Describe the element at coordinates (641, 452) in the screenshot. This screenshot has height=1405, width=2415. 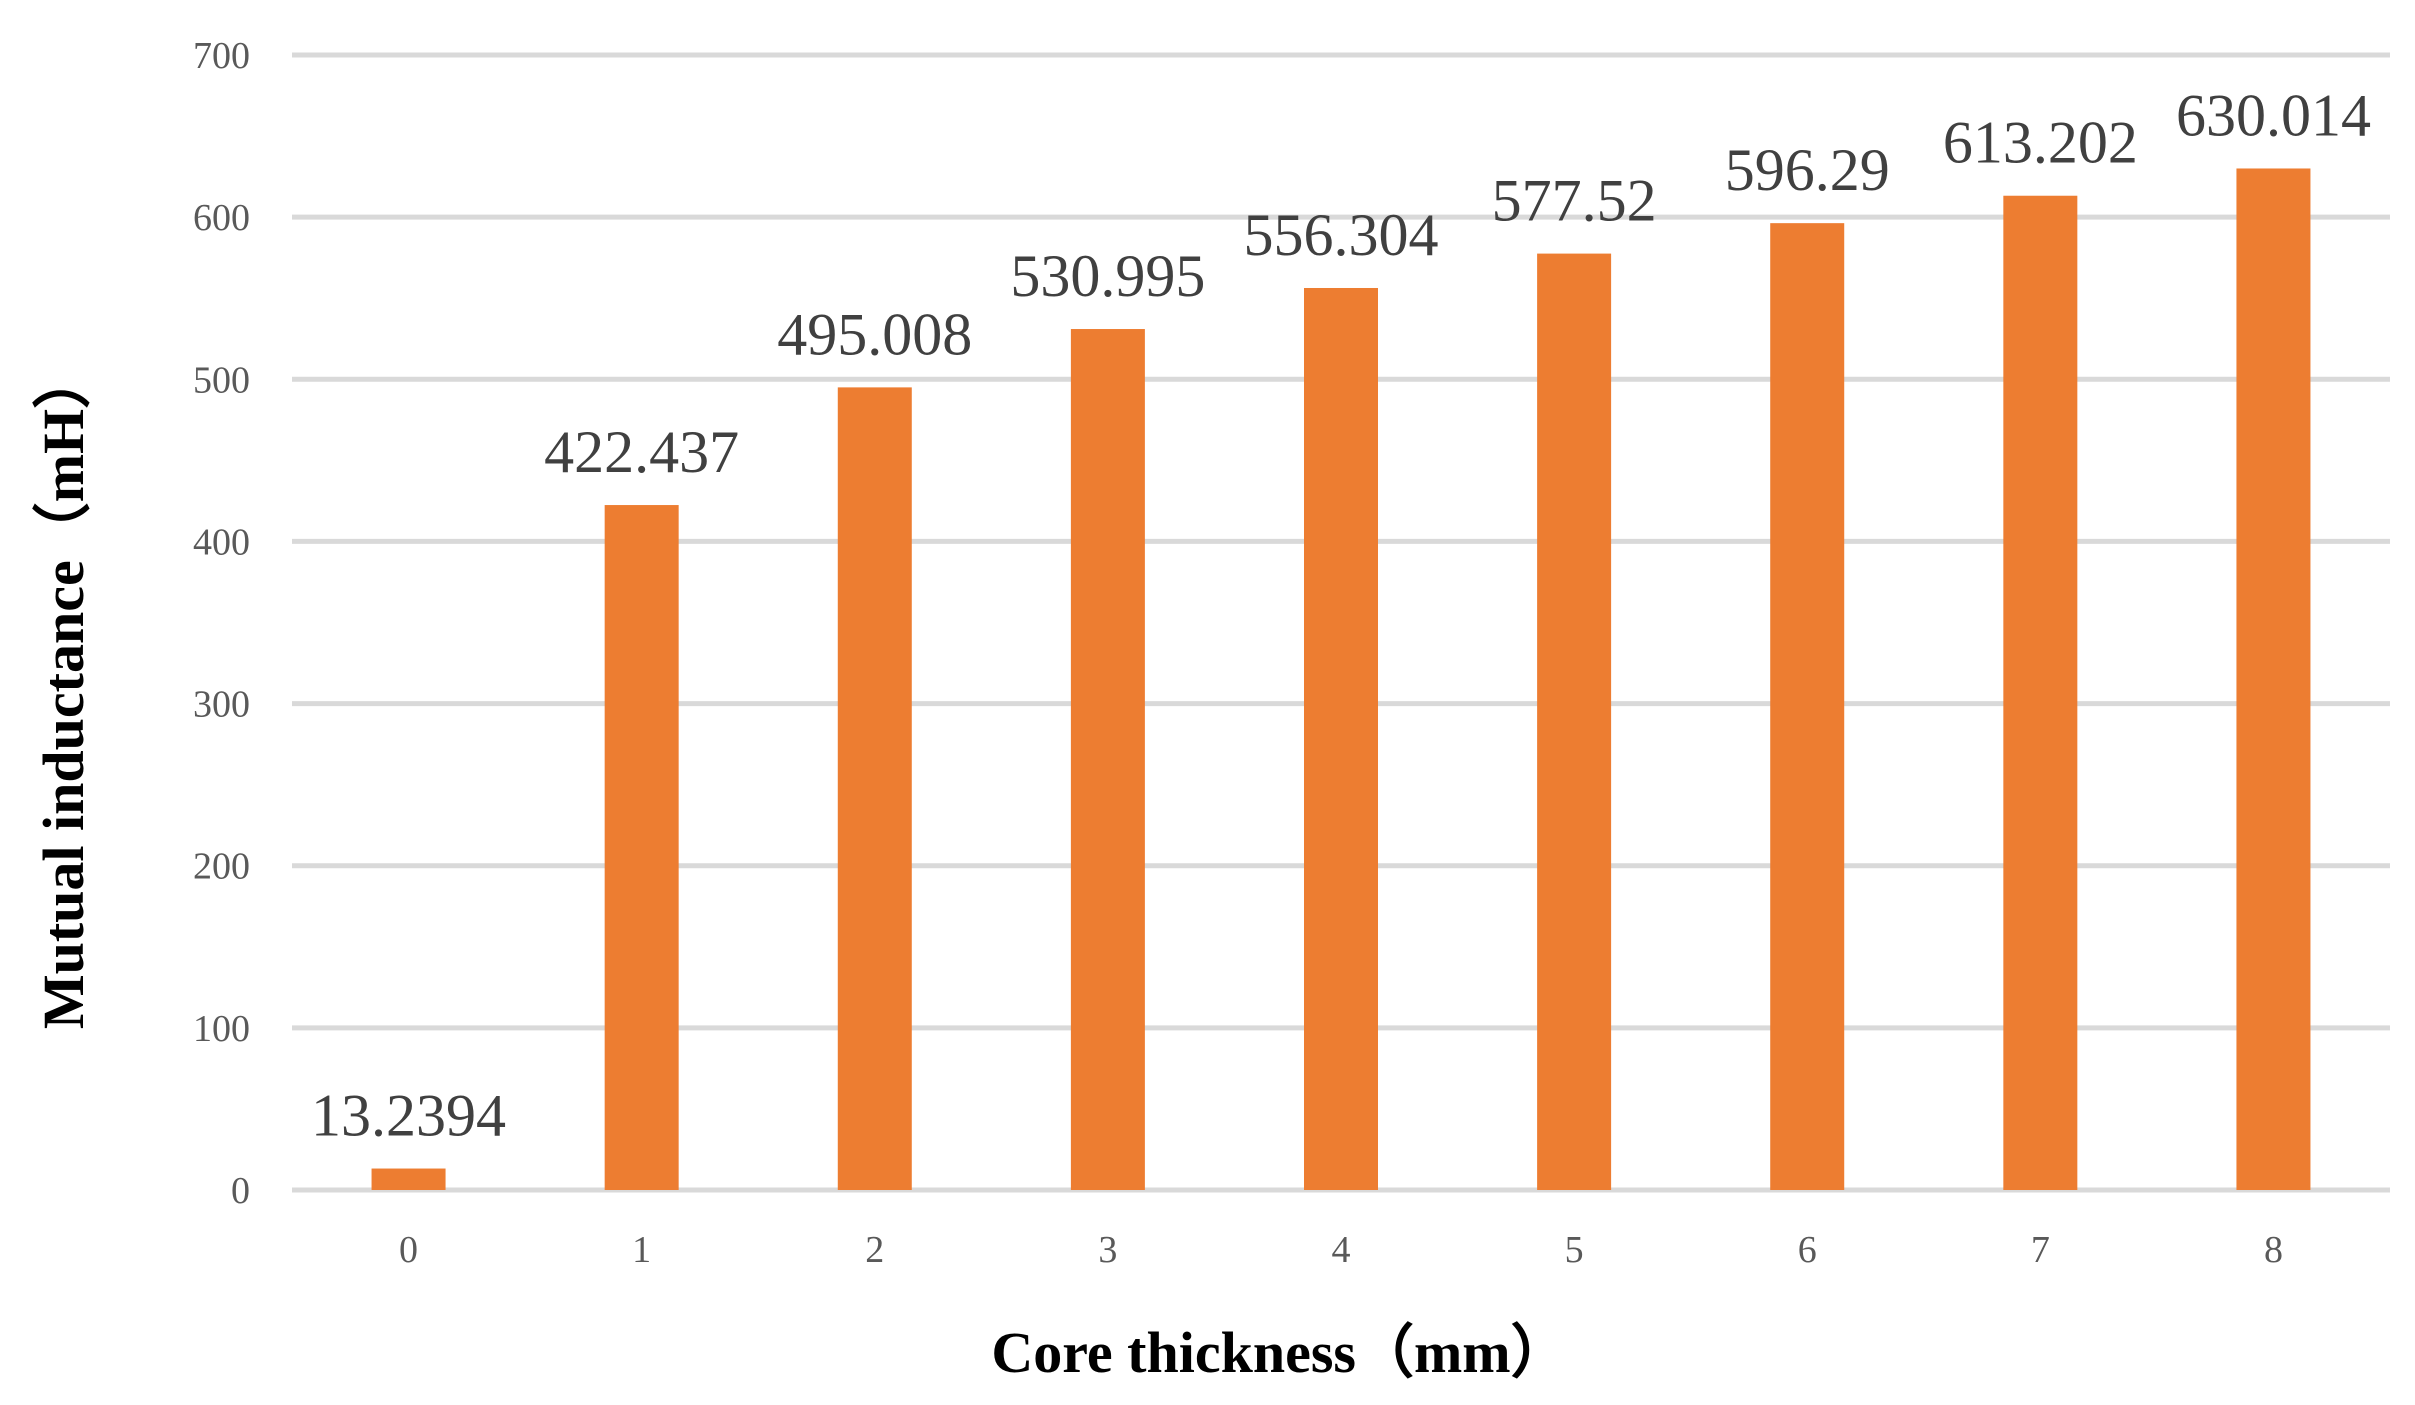
I see `data-label: 422.437` at that location.